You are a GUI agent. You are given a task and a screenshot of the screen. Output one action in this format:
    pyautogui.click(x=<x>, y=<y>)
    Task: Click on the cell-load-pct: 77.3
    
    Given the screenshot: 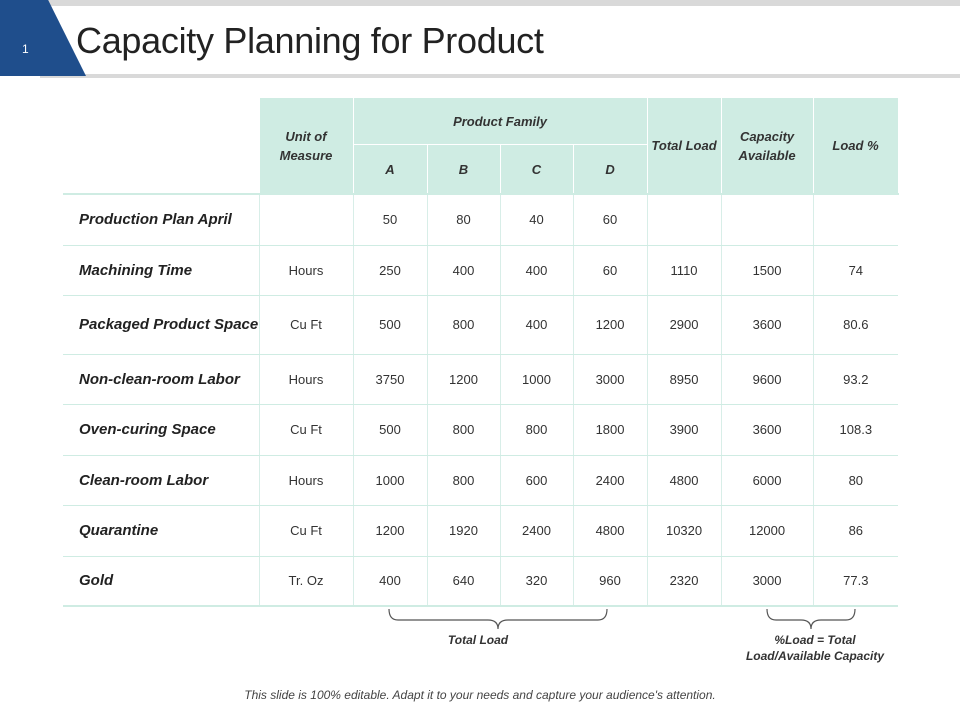 What is the action you would take?
    pyautogui.click(x=855, y=581)
    